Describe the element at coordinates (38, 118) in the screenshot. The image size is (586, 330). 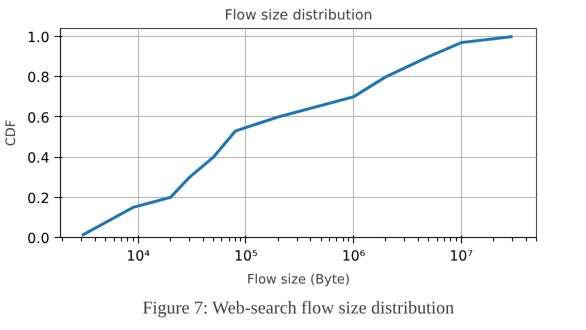
I see `y-tick-label: 0.6` at that location.